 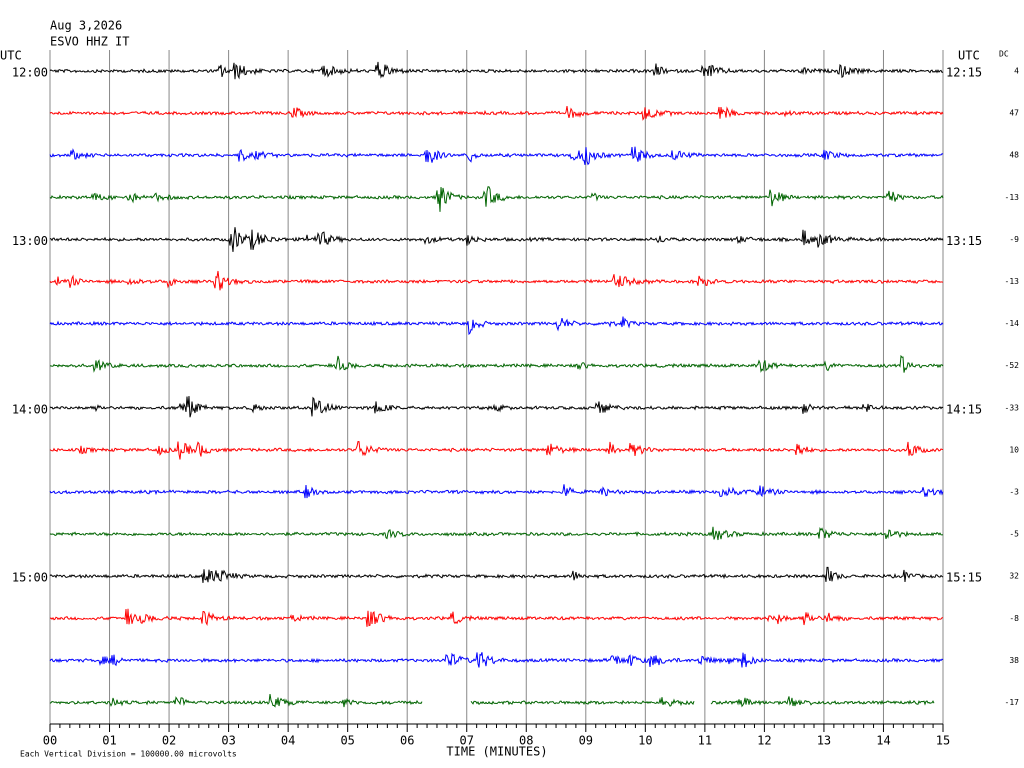 I want to click on x-tick-label: 05, so click(x=347, y=741).